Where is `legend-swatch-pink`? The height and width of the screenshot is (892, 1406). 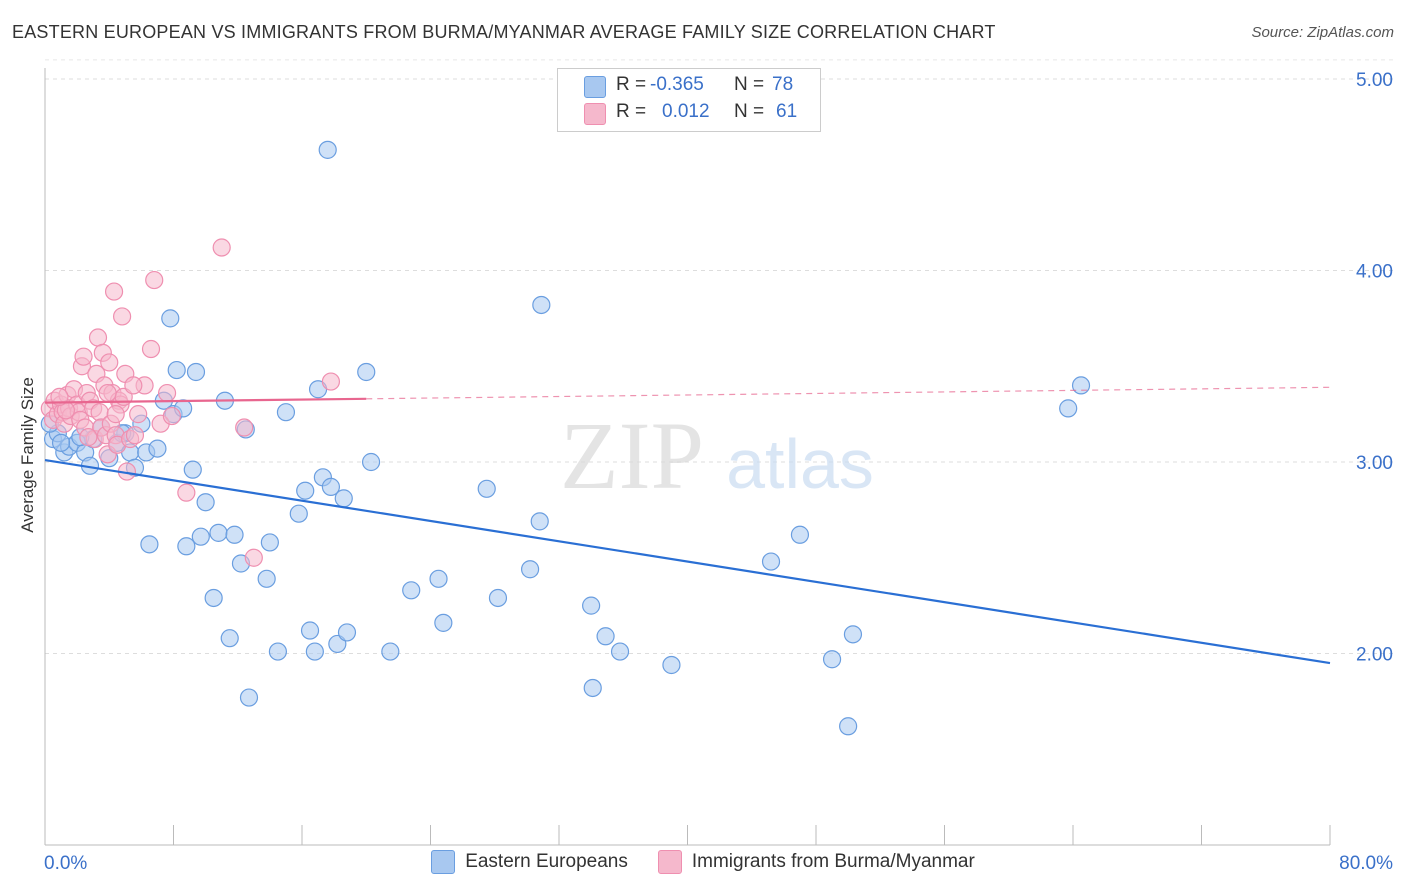
legend-swatch-pink is located at coordinates (669, 862).